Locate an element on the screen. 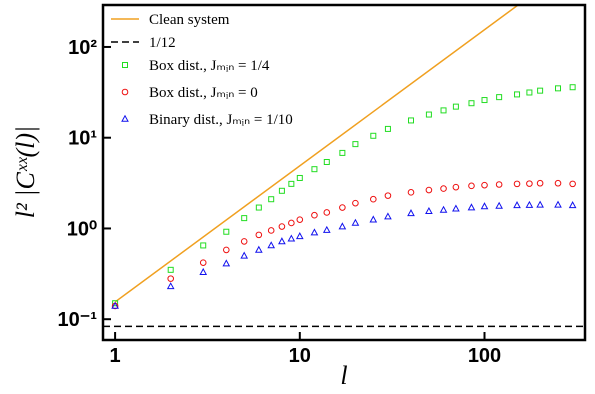 The width and height of the screenshot is (595, 394). x-axis-label: l is located at coordinates (343, 375).